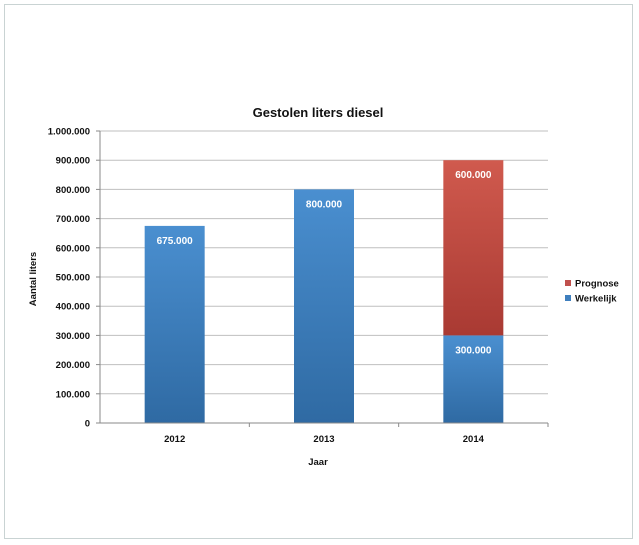 This screenshot has height=545, width=639. I want to click on y-tick-label: 500.000, so click(73, 278).